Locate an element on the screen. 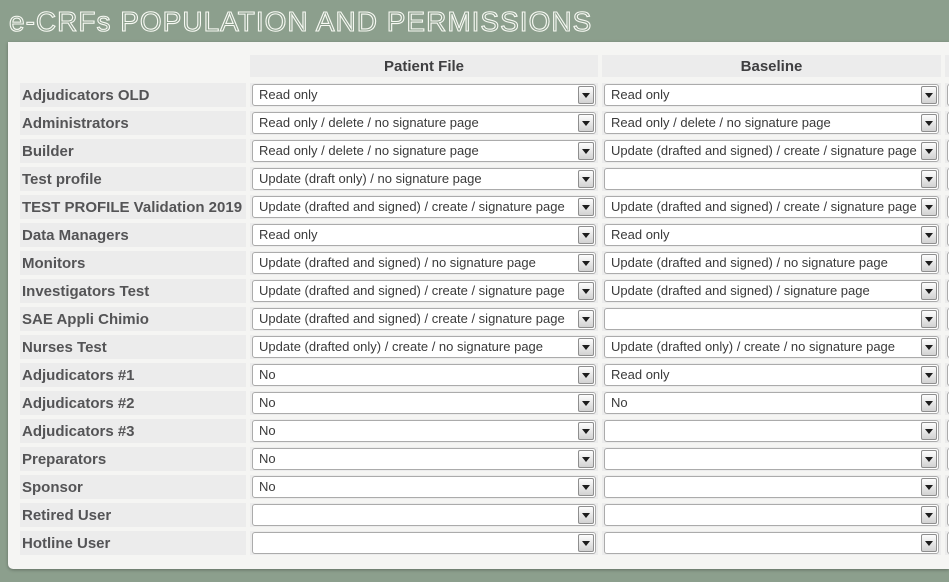  profile-label: Investigators Test is located at coordinates (133, 291).